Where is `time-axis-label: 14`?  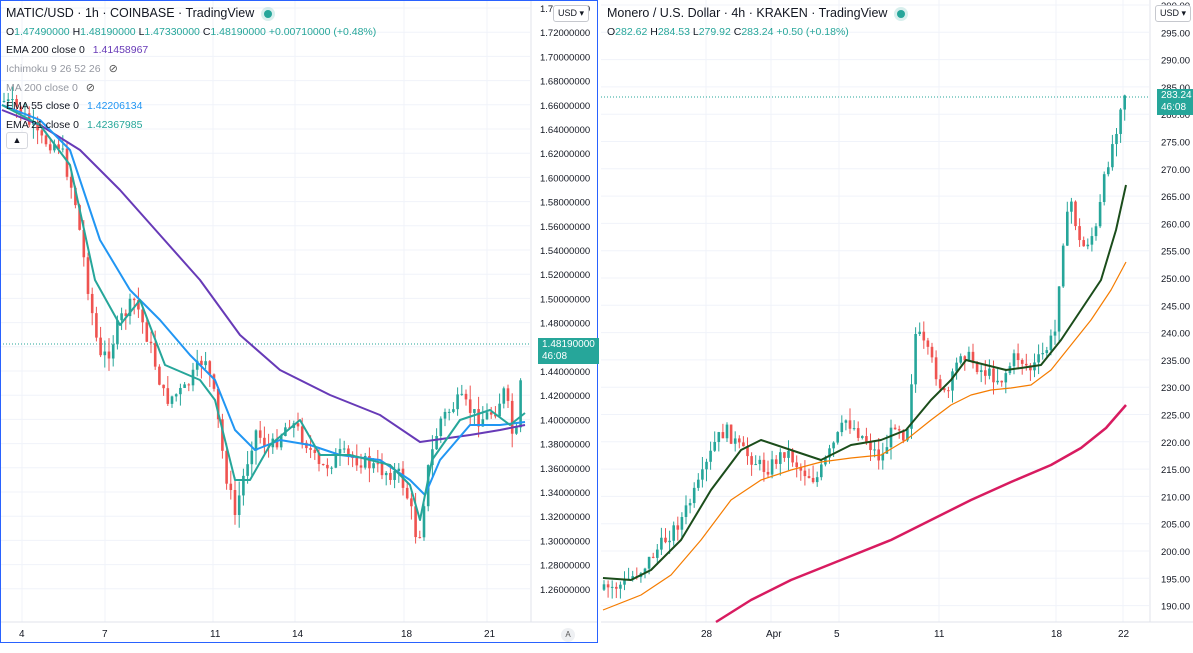
time-axis-label: 14 is located at coordinates (298, 634).